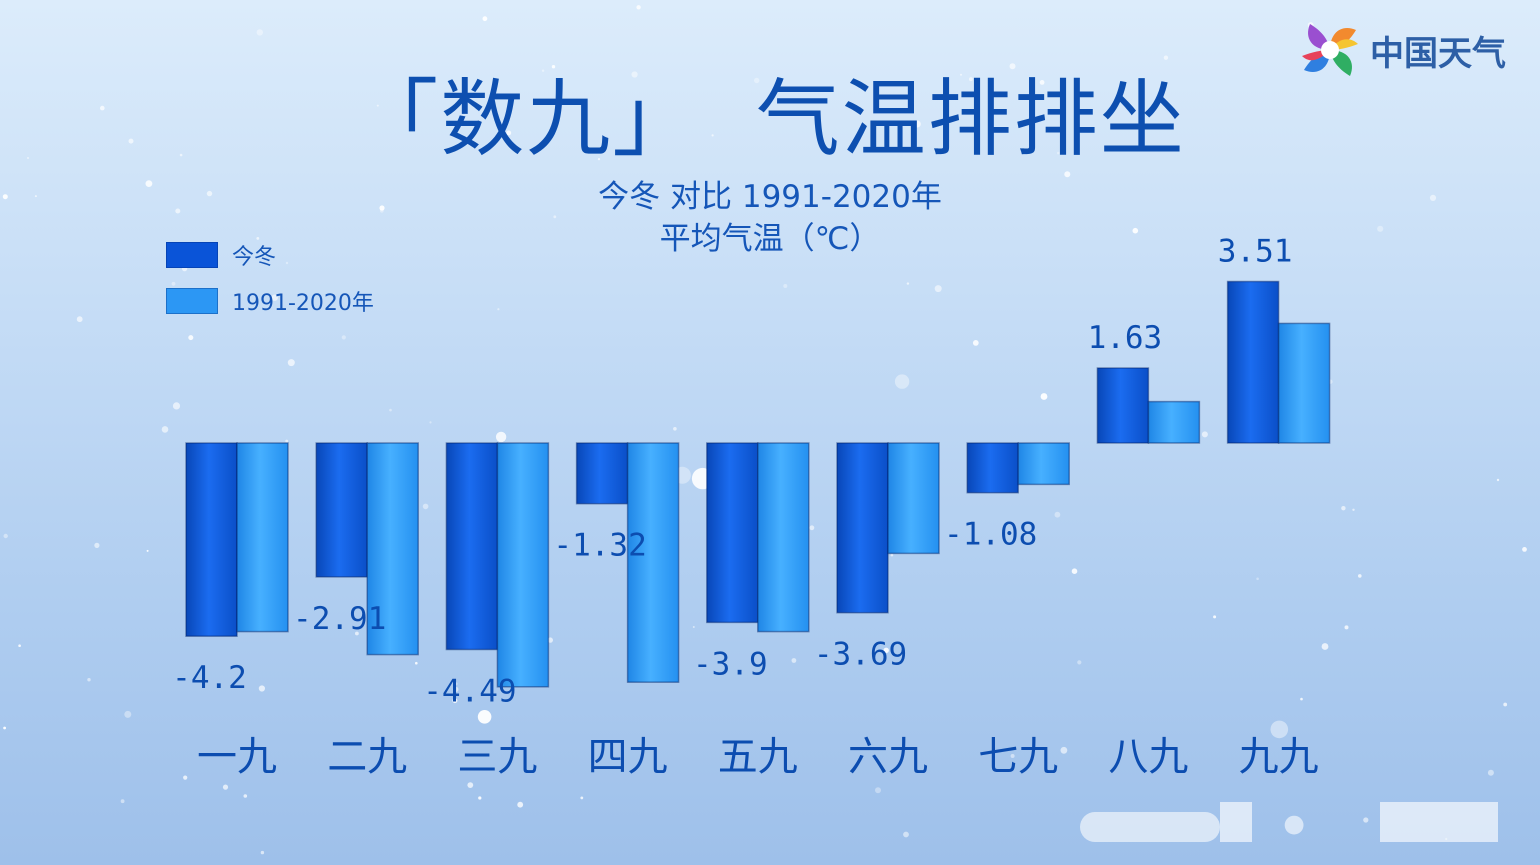 The height and width of the screenshot is (865, 1540). What do you see at coordinates (497, 757) in the screenshot?
I see `category-label: 三九` at bounding box center [497, 757].